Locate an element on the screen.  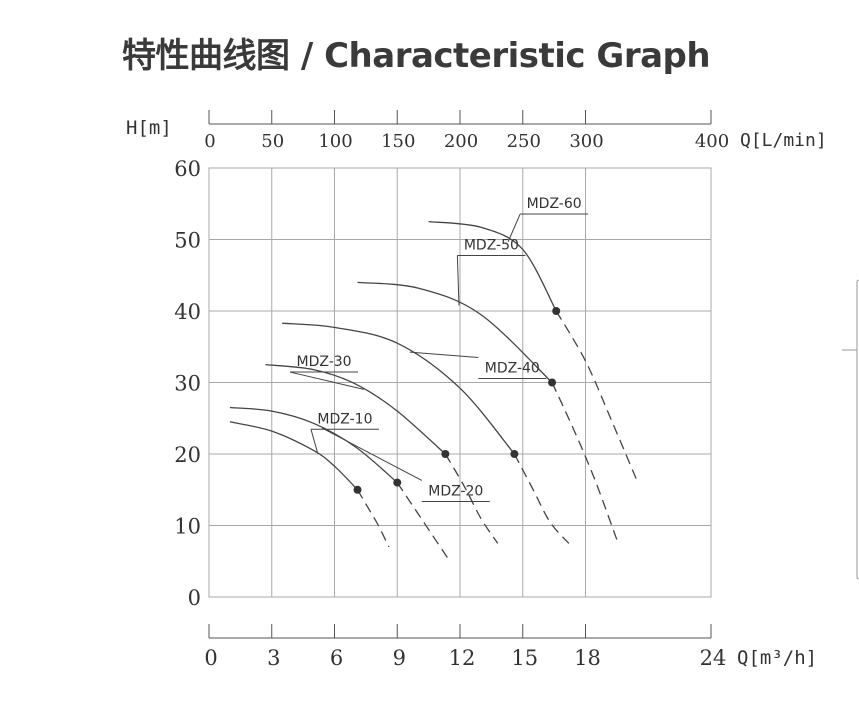
top-tick-label: 0 is located at coordinates (209, 141).